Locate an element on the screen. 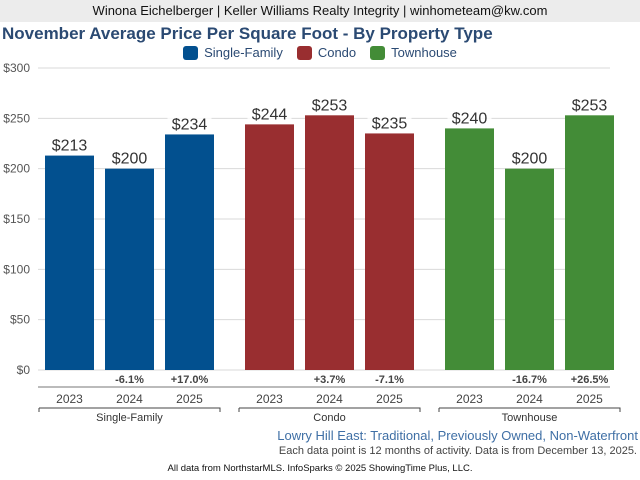 This screenshot has width=640, height=480. data-label: $234 is located at coordinates (190, 124).